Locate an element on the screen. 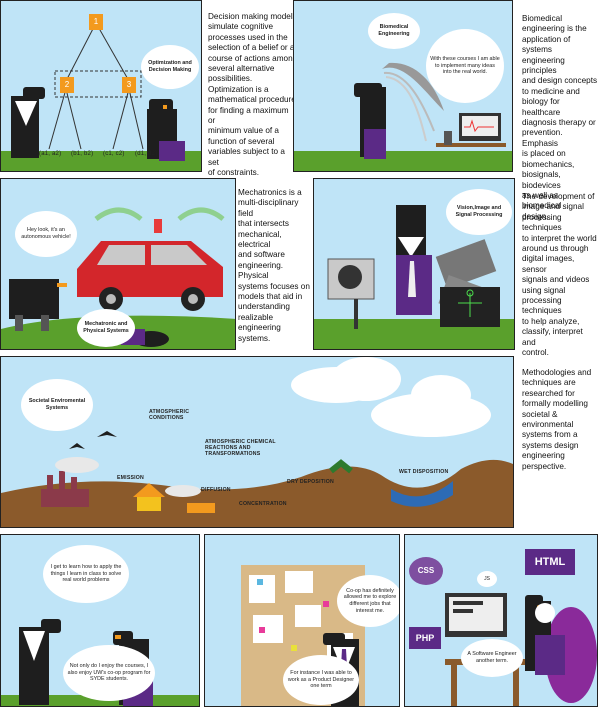  speech-bubble-biomedical-title: Biomedical Engineering is located at coordinates (394, 31).